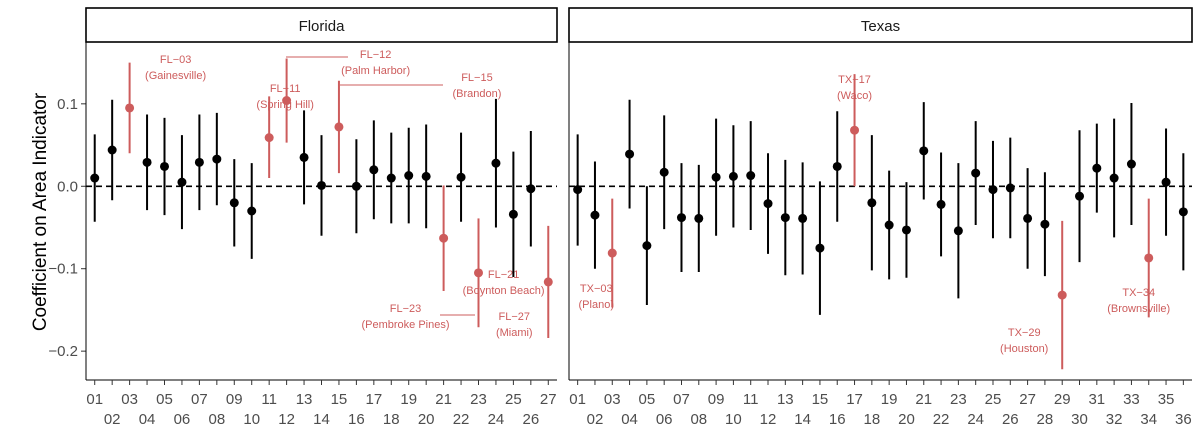 The width and height of the screenshot is (1202, 438). I want to click on x-tick-label: 23, so click(958, 399).